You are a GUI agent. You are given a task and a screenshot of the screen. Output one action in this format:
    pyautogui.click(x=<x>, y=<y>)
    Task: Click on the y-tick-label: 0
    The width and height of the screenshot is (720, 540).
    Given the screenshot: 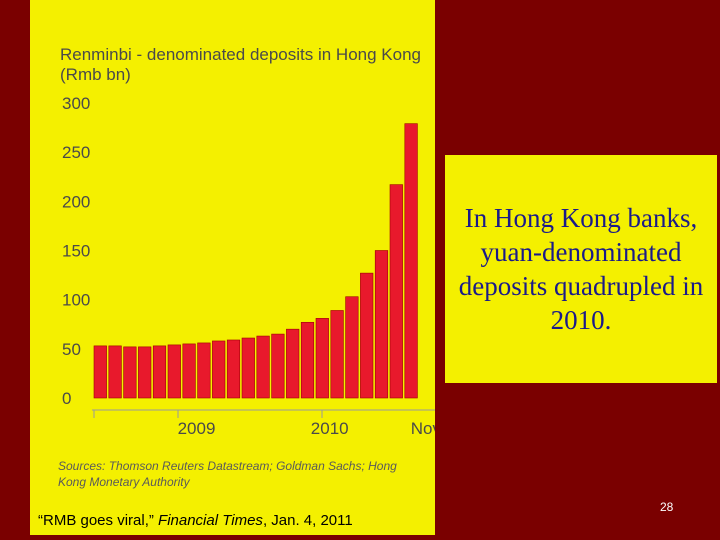 What is the action you would take?
    pyautogui.click(x=66, y=398)
    